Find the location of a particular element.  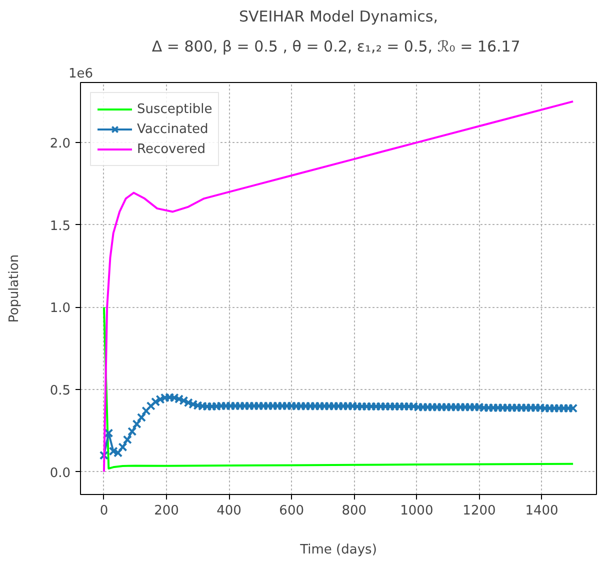

x-axis-title: Time (days) is located at coordinates (338, 550).